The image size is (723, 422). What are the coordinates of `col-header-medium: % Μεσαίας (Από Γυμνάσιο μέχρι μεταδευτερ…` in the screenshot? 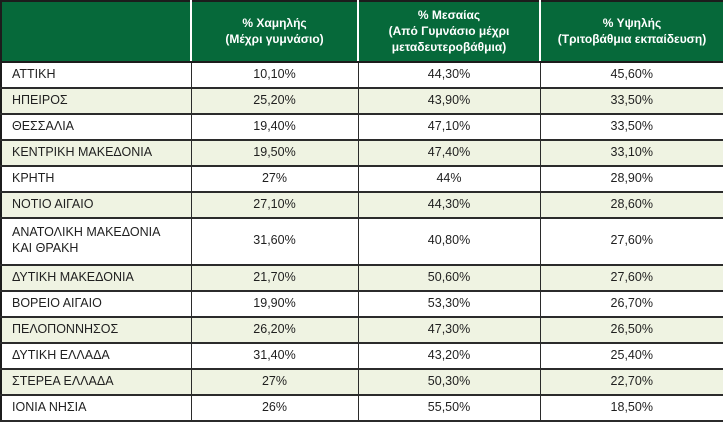 It's located at (448, 32).